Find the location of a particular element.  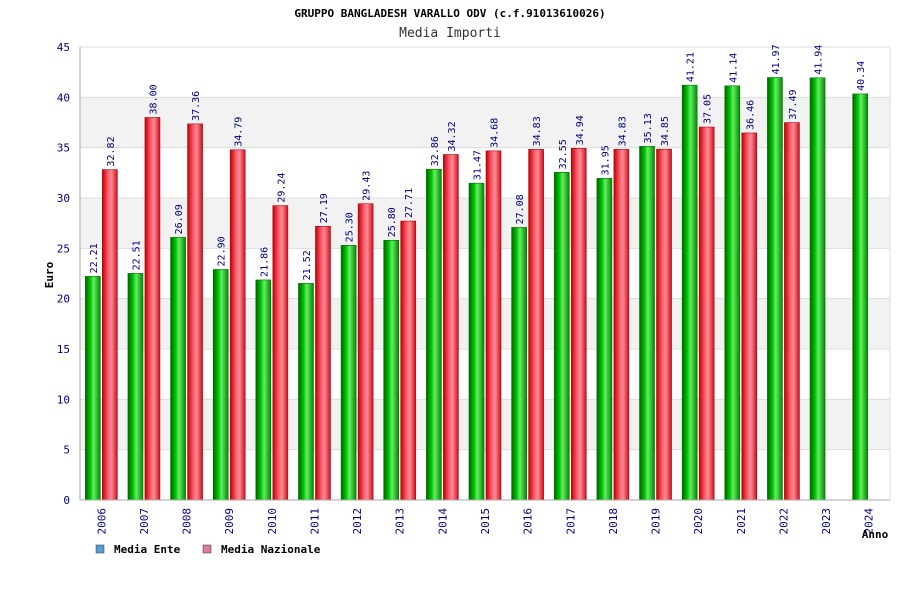

data-label: 22.21 is located at coordinates (94, 258).